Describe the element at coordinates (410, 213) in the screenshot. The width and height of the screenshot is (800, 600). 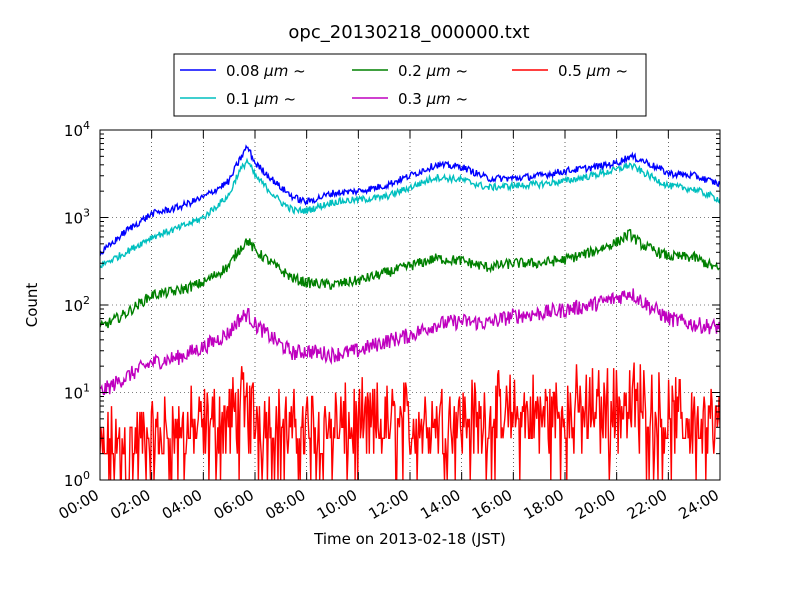
I see `series-line-0.1` at that location.